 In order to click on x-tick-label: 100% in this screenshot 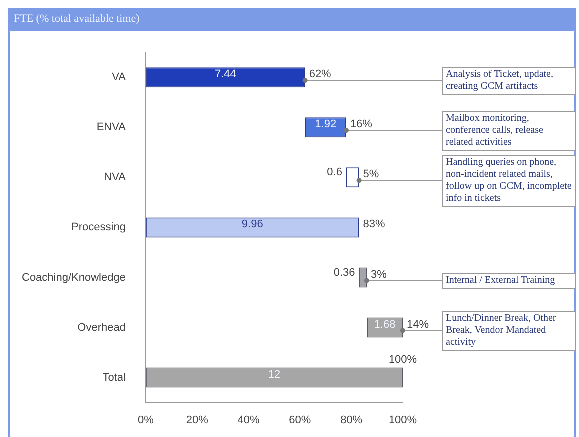, I will do `click(403, 420)`.